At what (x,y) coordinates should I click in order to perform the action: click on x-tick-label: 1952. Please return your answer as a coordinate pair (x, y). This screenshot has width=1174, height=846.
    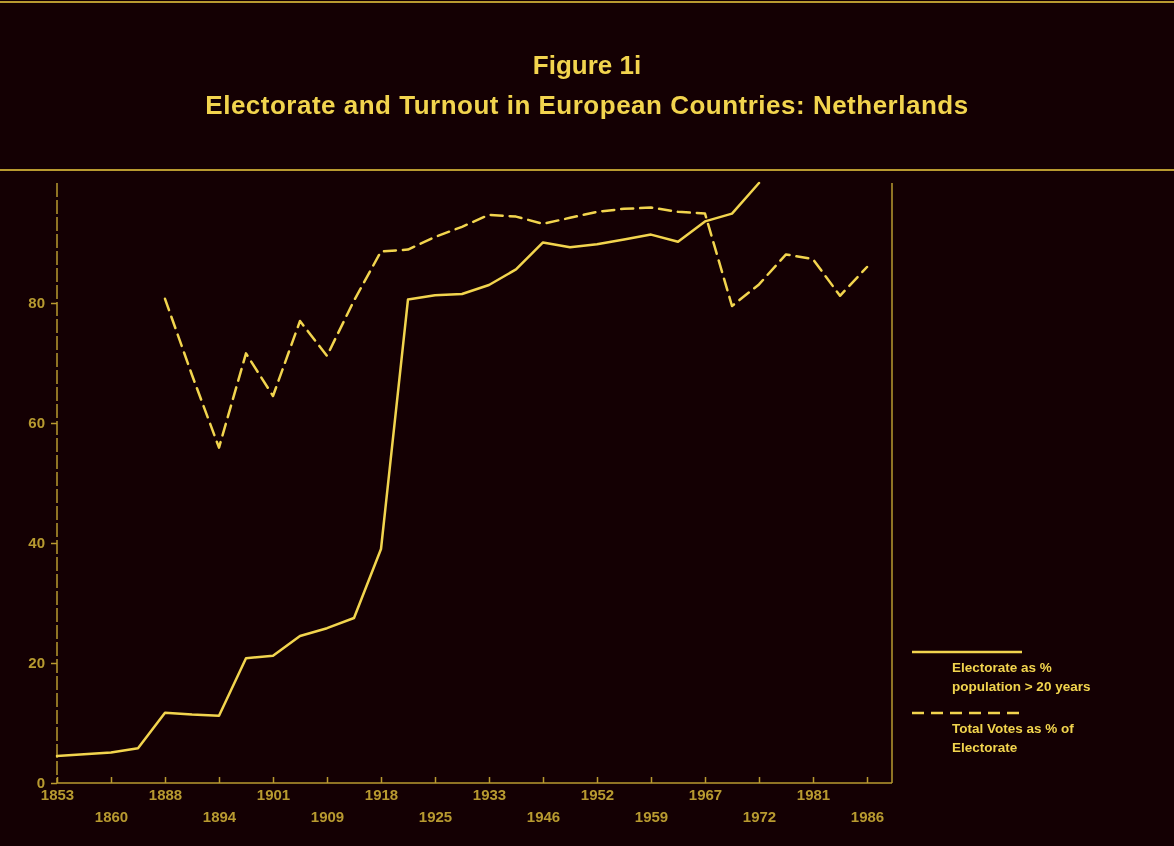
    Looking at the image, I should click on (597, 794).